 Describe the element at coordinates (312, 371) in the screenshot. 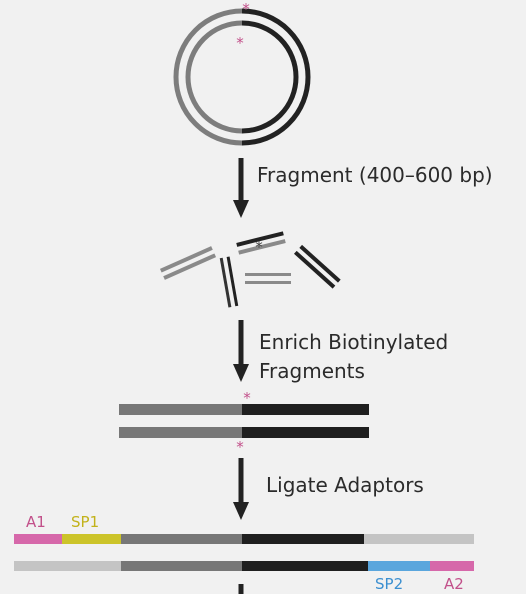

I see `step-label-enrich-line2: Fragments` at that location.